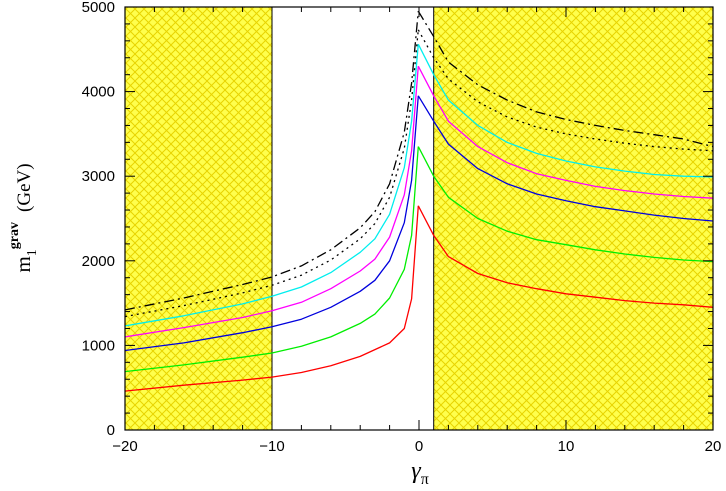  I want to click on y-axis-title-main: m, so click(23, 264).